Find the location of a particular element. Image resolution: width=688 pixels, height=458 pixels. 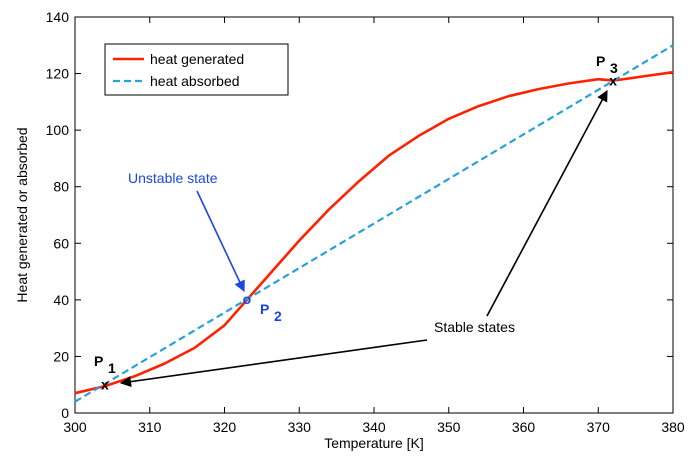

unstable-state-label: Unstable state is located at coordinates (173, 178).